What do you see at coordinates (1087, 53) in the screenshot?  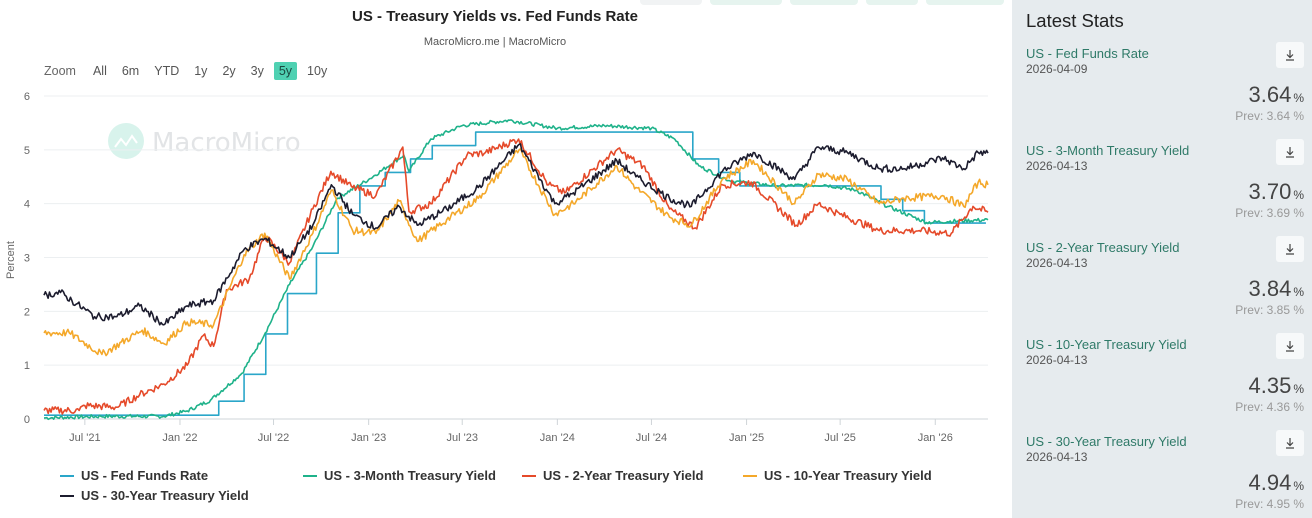 I see `stat-name: US - Fed Funds Rate` at bounding box center [1087, 53].